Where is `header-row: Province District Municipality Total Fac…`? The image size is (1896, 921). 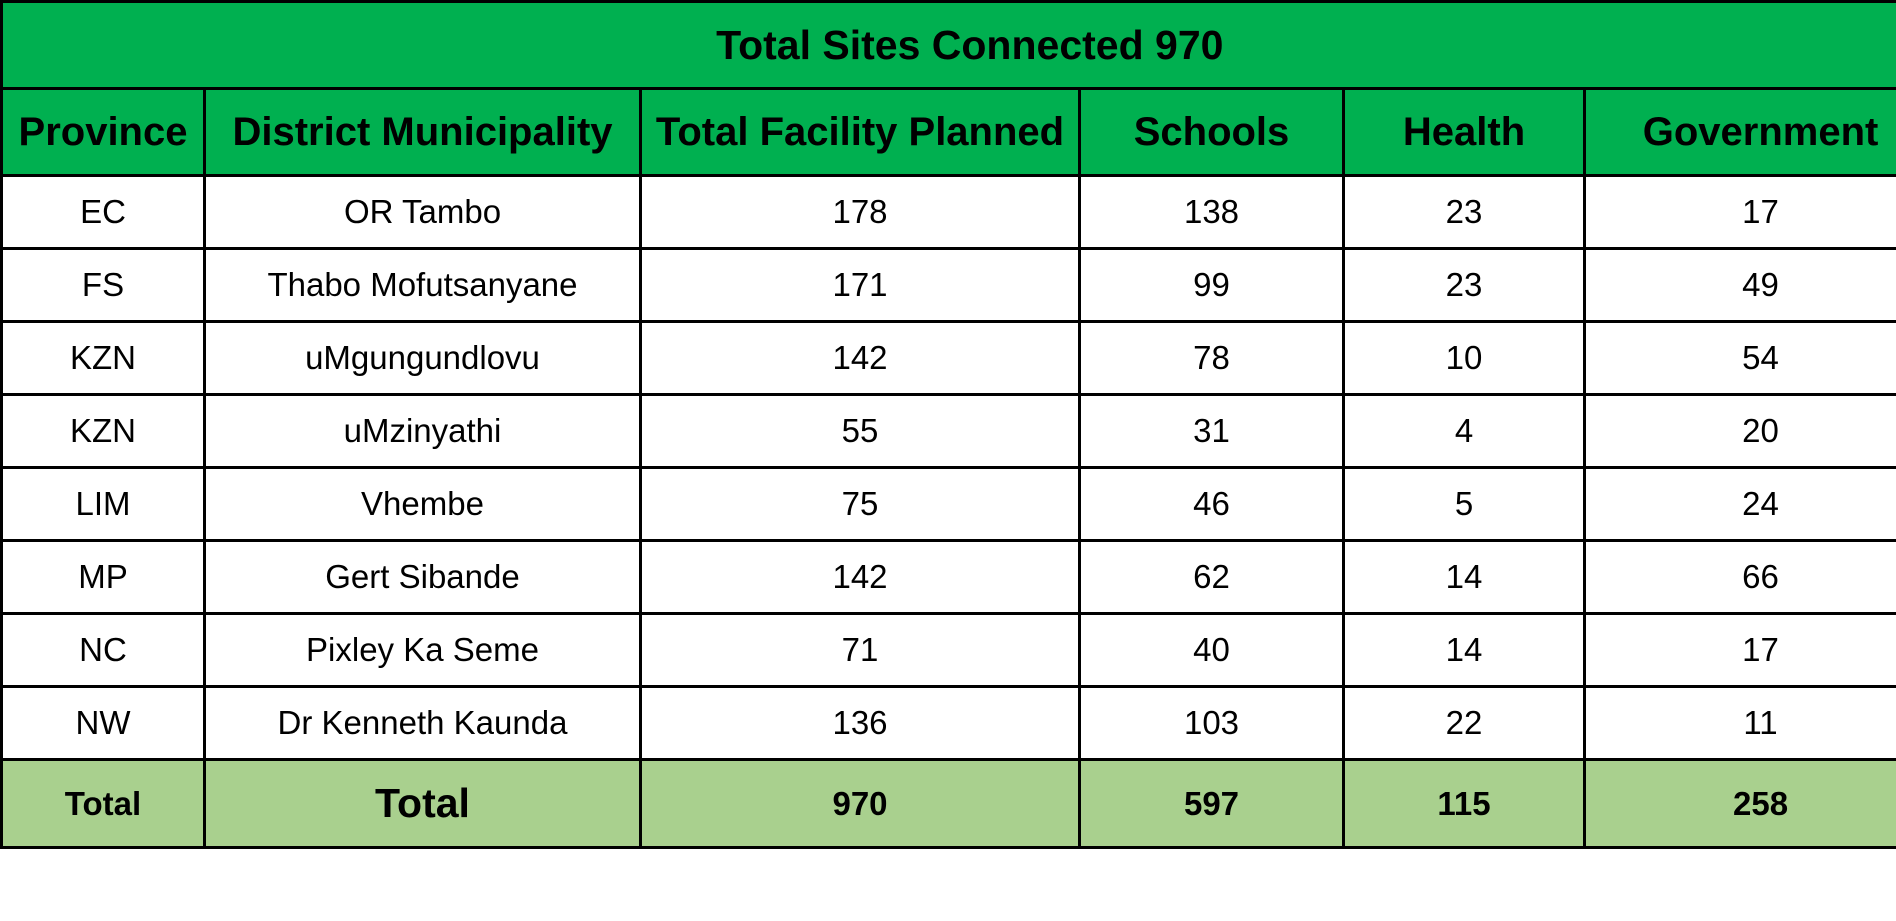 header-row: Province District Municipality Total Fac… is located at coordinates (948, 132).